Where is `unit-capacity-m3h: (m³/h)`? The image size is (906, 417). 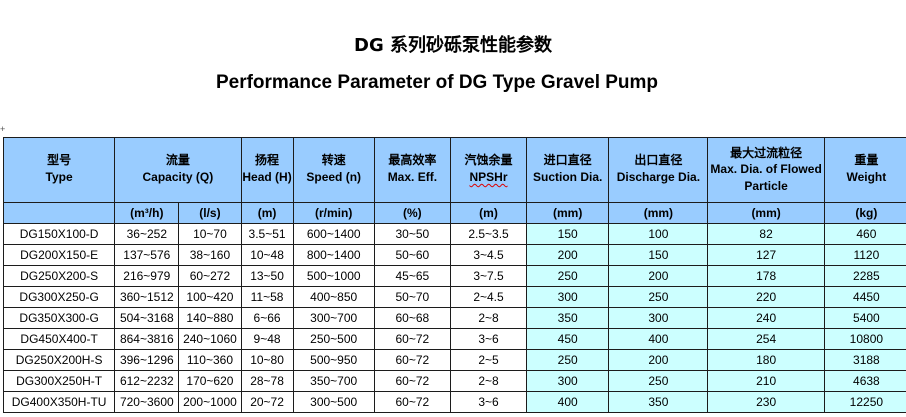
unit-capacity-m3h: (m³/h) is located at coordinates (147, 213).